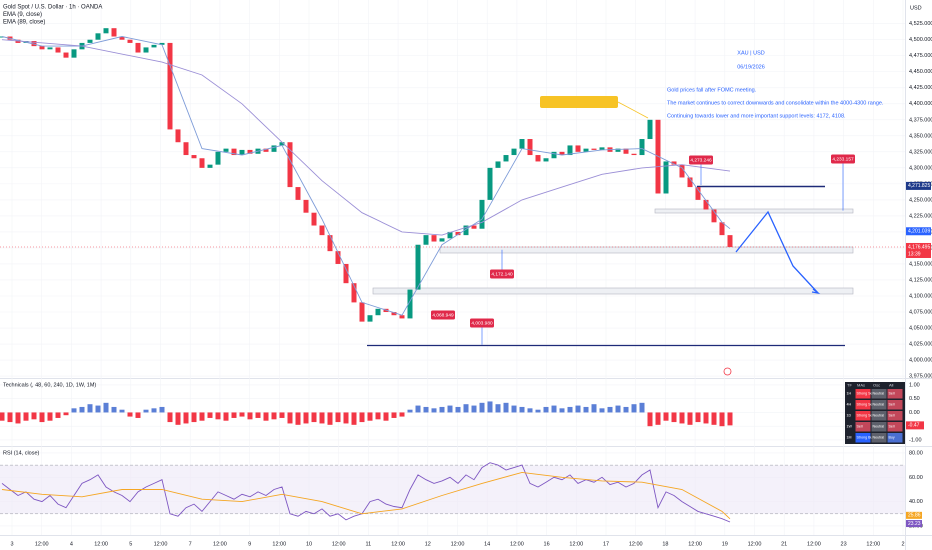  What do you see at coordinates (920, 136) in the screenshot?
I see `y-tick-label: 4,350.000` at bounding box center [920, 136].